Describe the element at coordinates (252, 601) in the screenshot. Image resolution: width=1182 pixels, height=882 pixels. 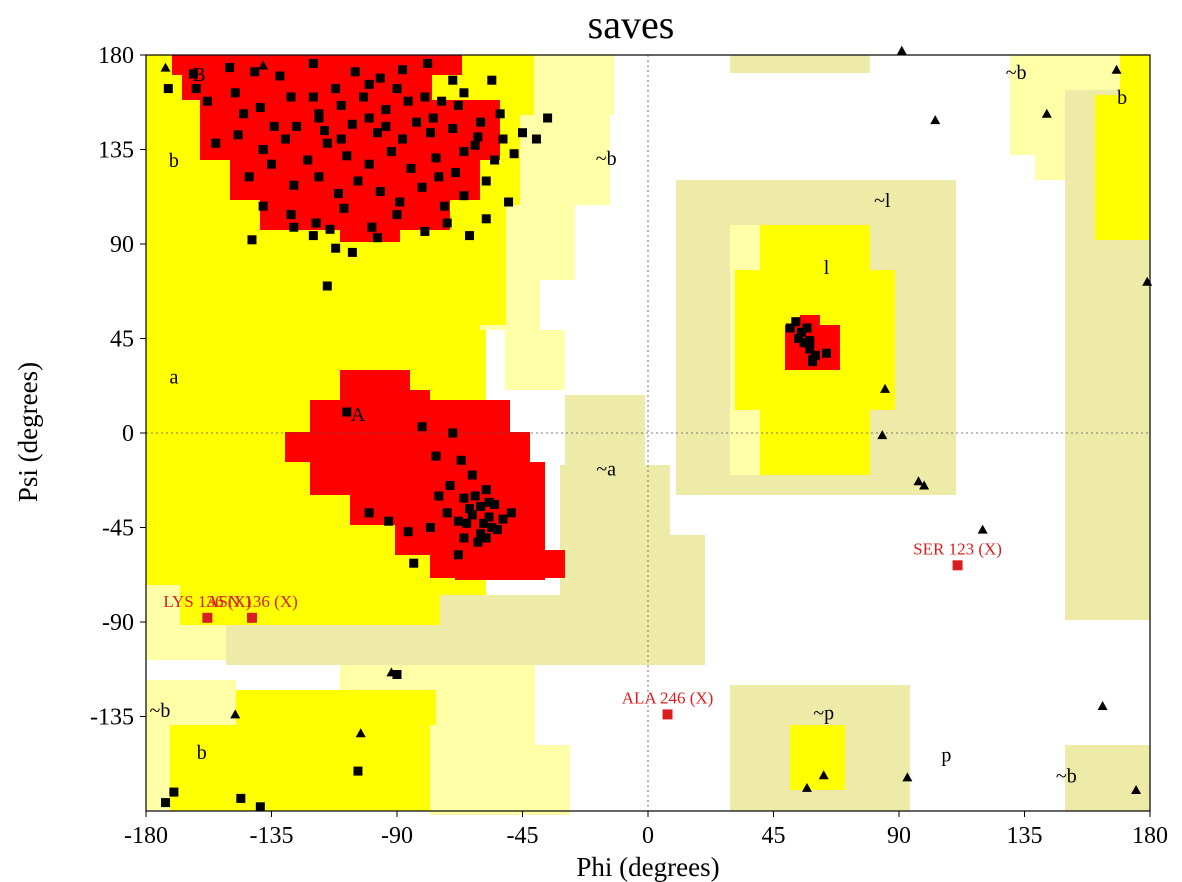
I see `outlier-label: ASN 136 (X)` at that location.